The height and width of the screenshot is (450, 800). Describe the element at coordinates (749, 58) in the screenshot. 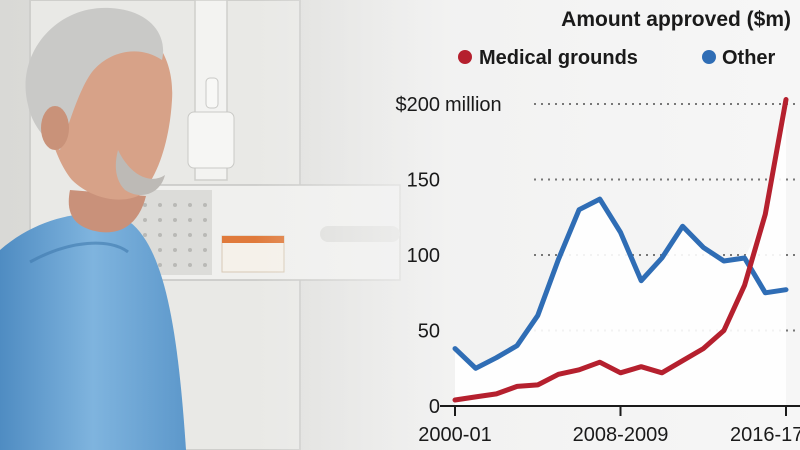

I see `legend-label-other: Other` at that location.